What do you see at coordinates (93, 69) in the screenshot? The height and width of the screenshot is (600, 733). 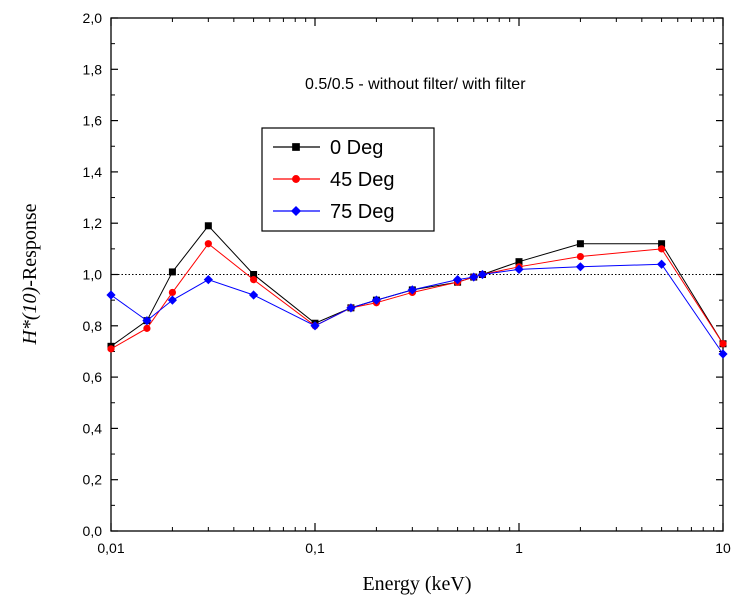 I see `y-tick-label: 1,8` at bounding box center [93, 69].